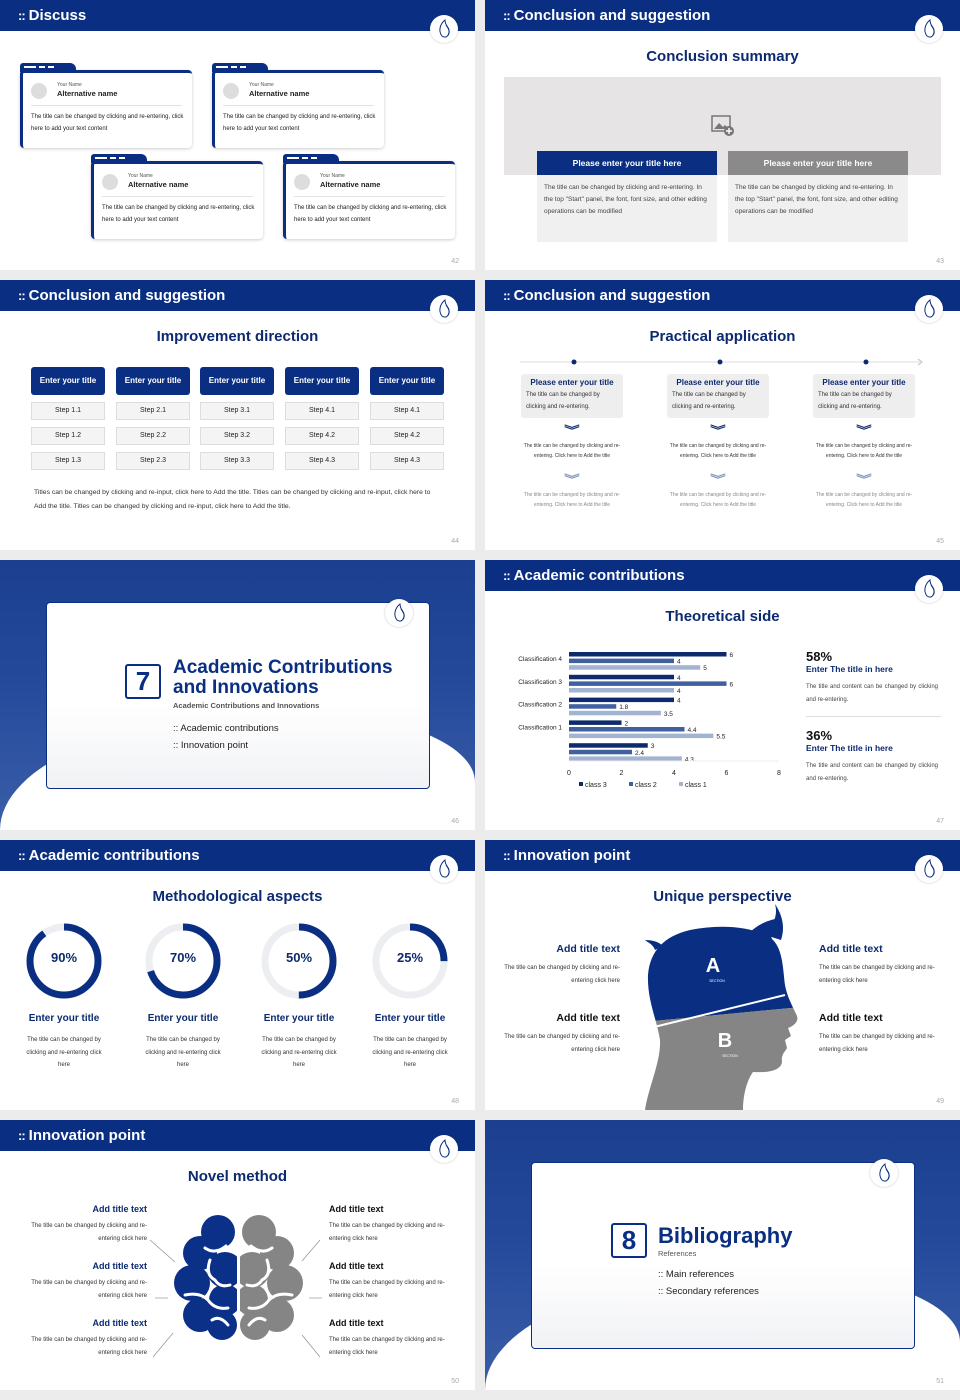  Describe the element at coordinates (722, 295) in the screenshot. I see `slide-header: :: Conclusion and suggestion` at that location.